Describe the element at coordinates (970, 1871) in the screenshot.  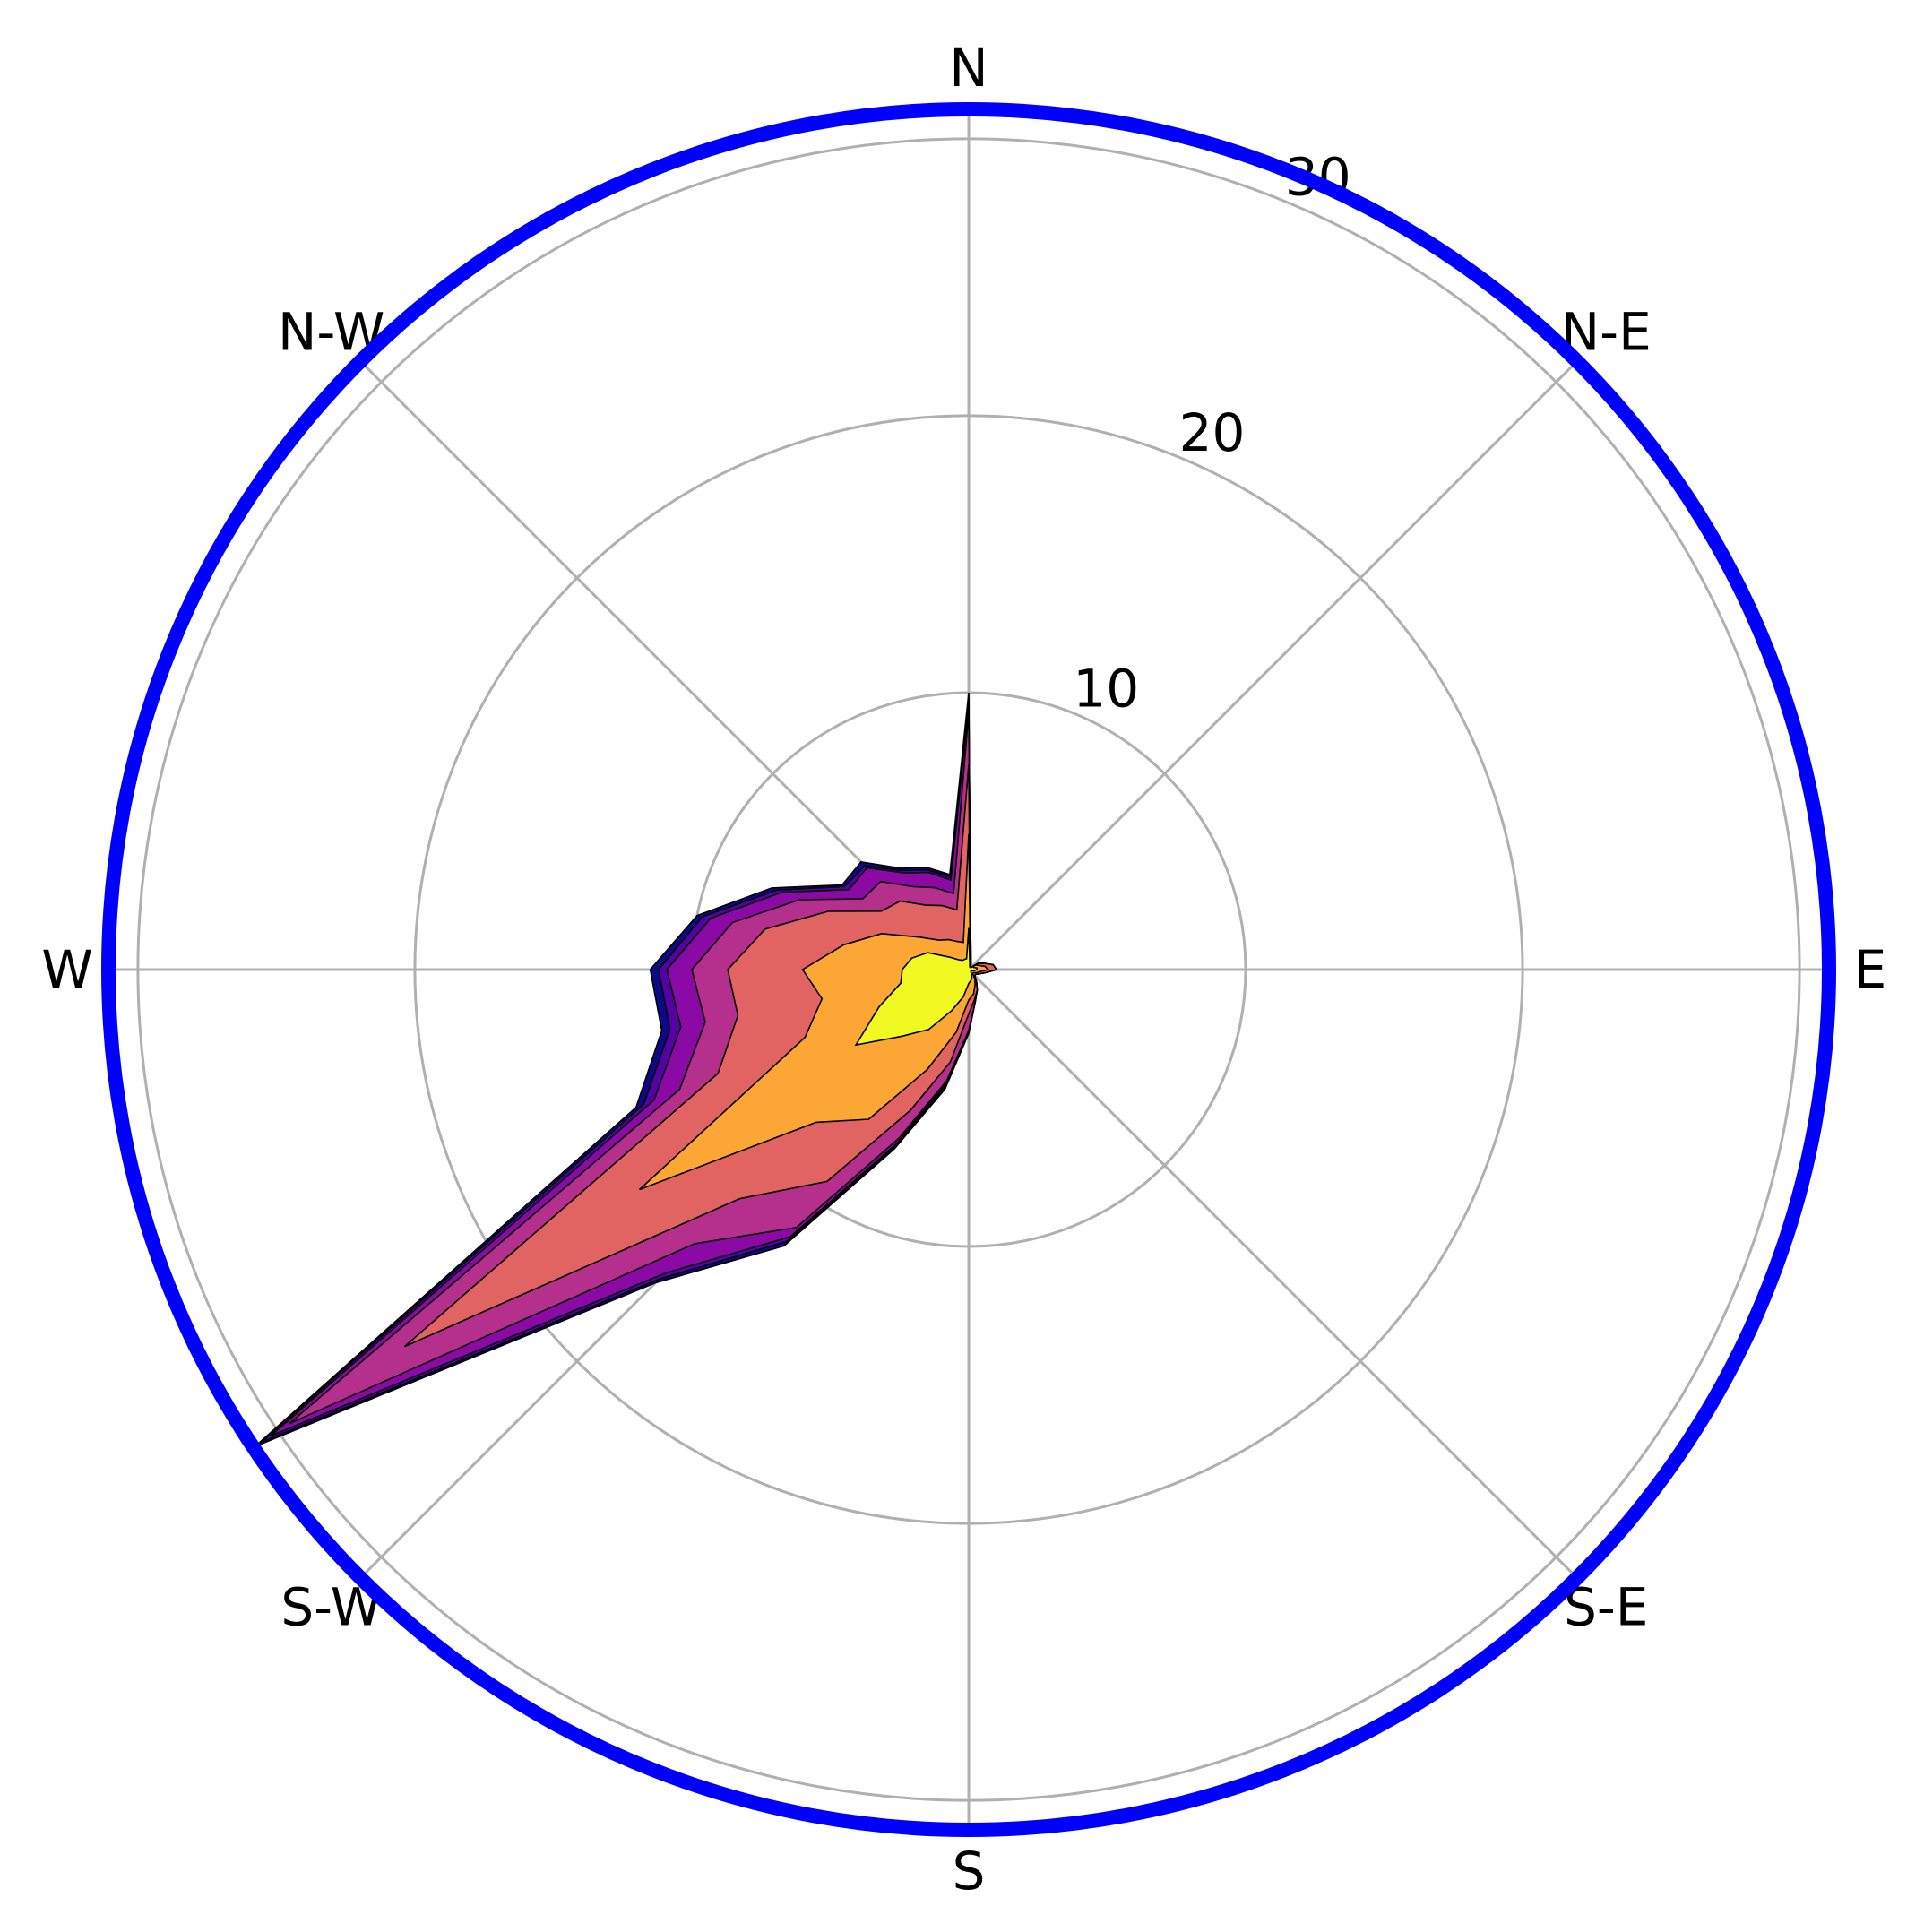
I see `direction-label-s: S` at that location.